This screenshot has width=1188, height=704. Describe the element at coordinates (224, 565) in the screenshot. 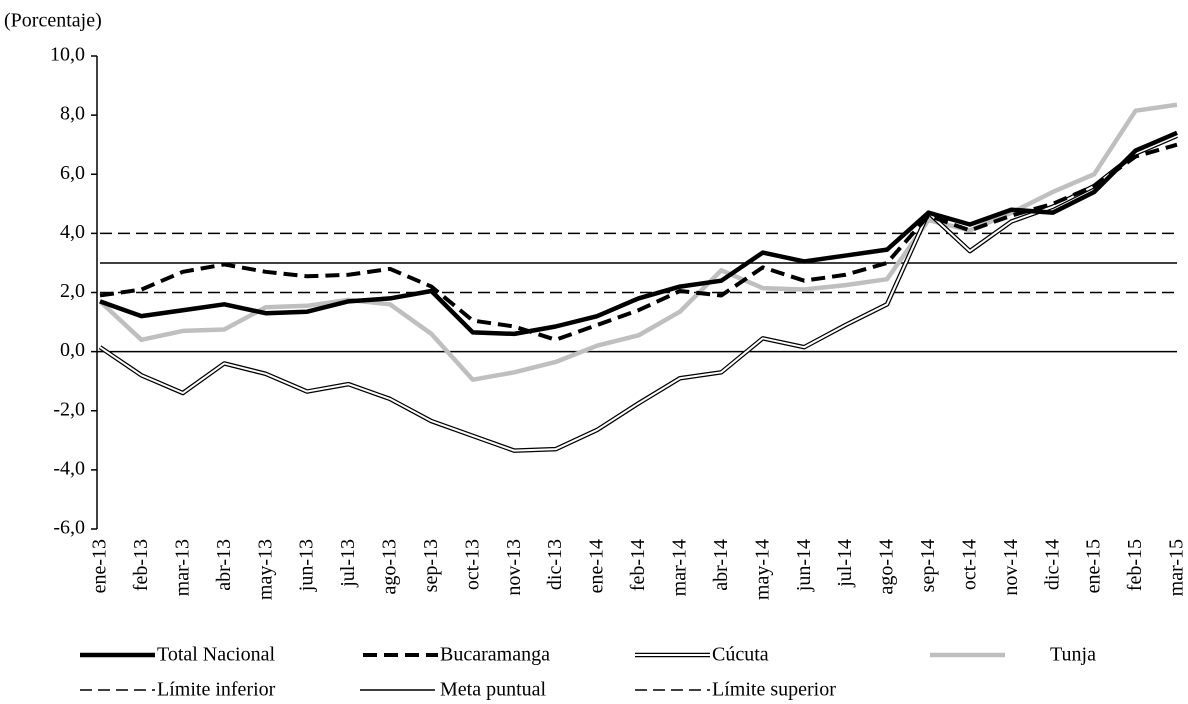

I see `x-tick-label: abr-13` at that location.